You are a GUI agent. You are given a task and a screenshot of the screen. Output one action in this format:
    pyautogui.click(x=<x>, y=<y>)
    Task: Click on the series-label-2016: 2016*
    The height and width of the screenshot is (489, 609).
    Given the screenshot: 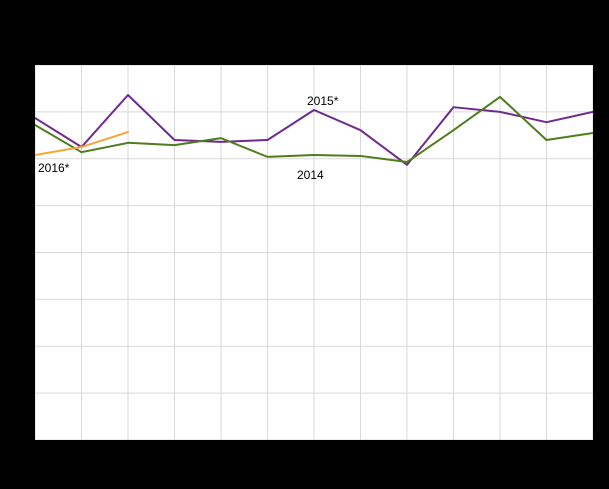 What is the action you would take?
    pyautogui.click(x=54, y=168)
    